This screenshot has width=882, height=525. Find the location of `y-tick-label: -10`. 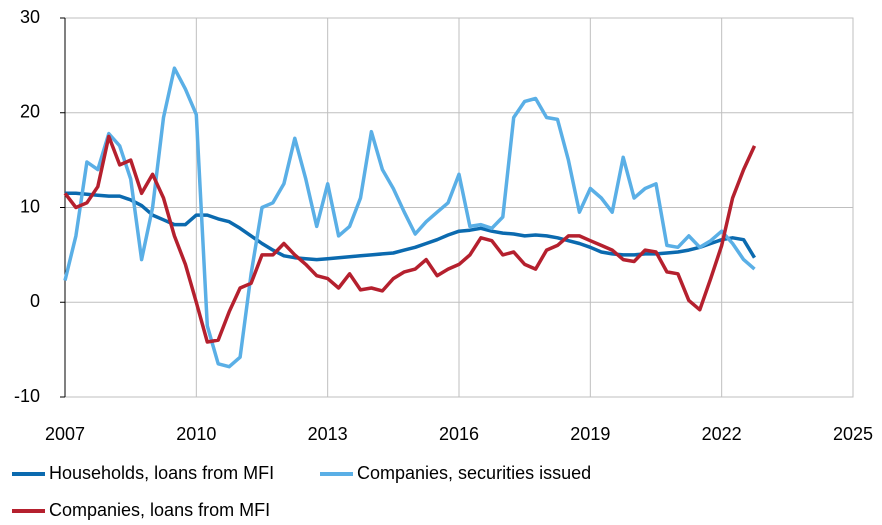

y-tick-label: -10 is located at coordinates (27, 396).